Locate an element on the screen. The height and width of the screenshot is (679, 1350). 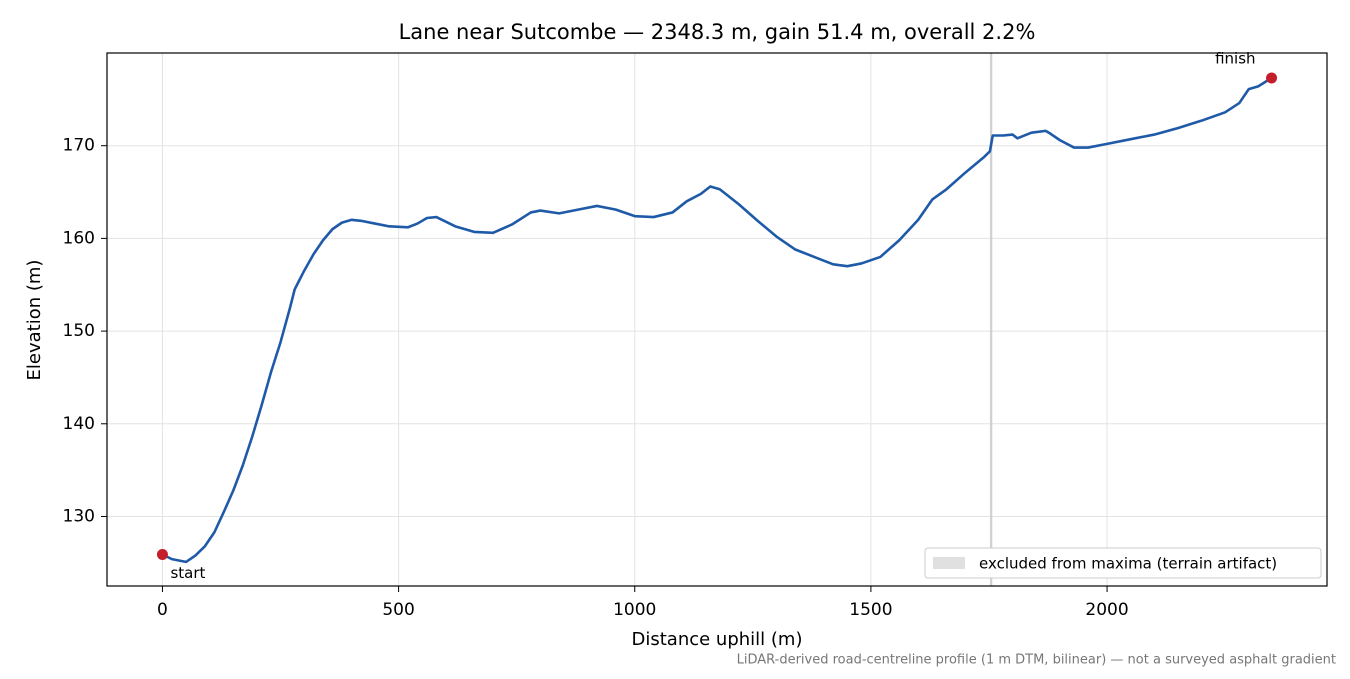
legend-box is located at coordinates (1123, 563).